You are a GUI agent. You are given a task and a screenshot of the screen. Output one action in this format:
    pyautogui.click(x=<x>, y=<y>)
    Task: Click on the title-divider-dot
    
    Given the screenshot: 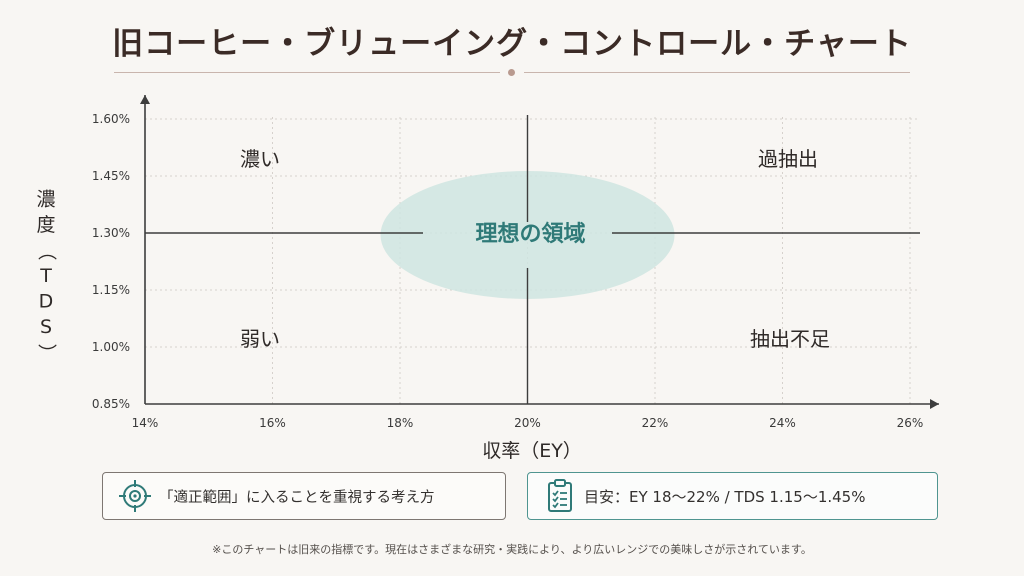 What is the action you would take?
    pyautogui.click(x=511, y=72)
    